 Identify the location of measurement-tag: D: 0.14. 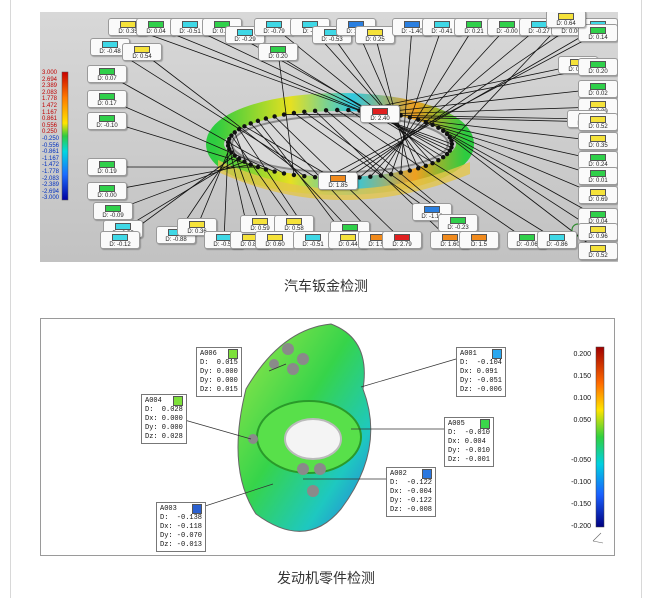
(598, 33).